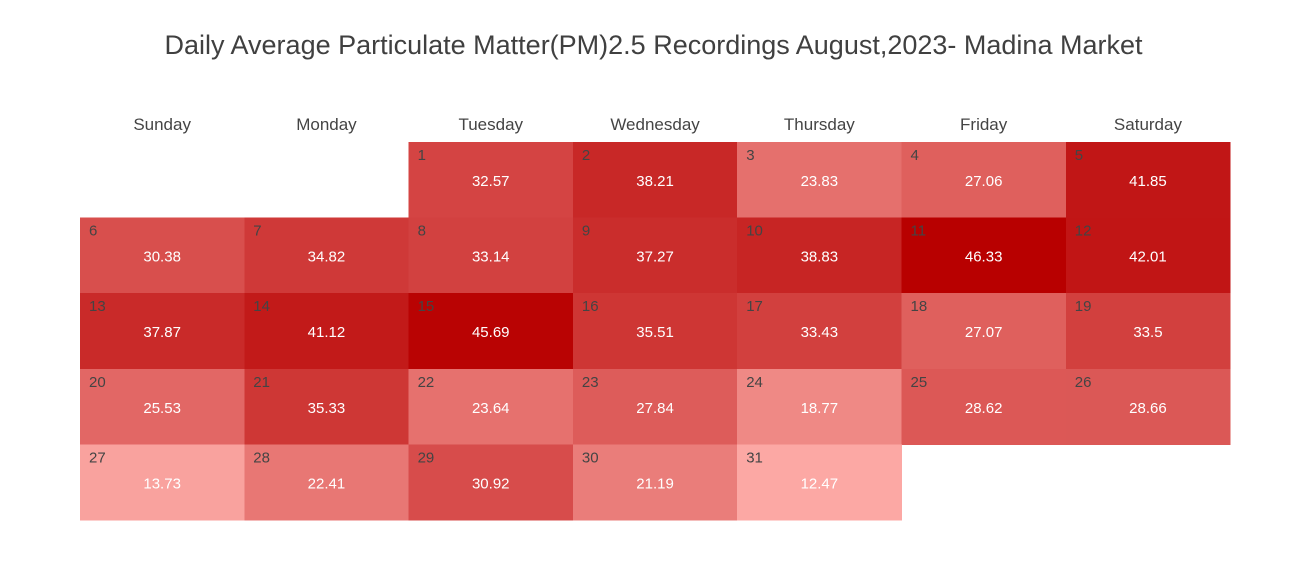 This screenshot has width=1307, height=586. I want to click on value-label: 38.21, so click(655, 181).